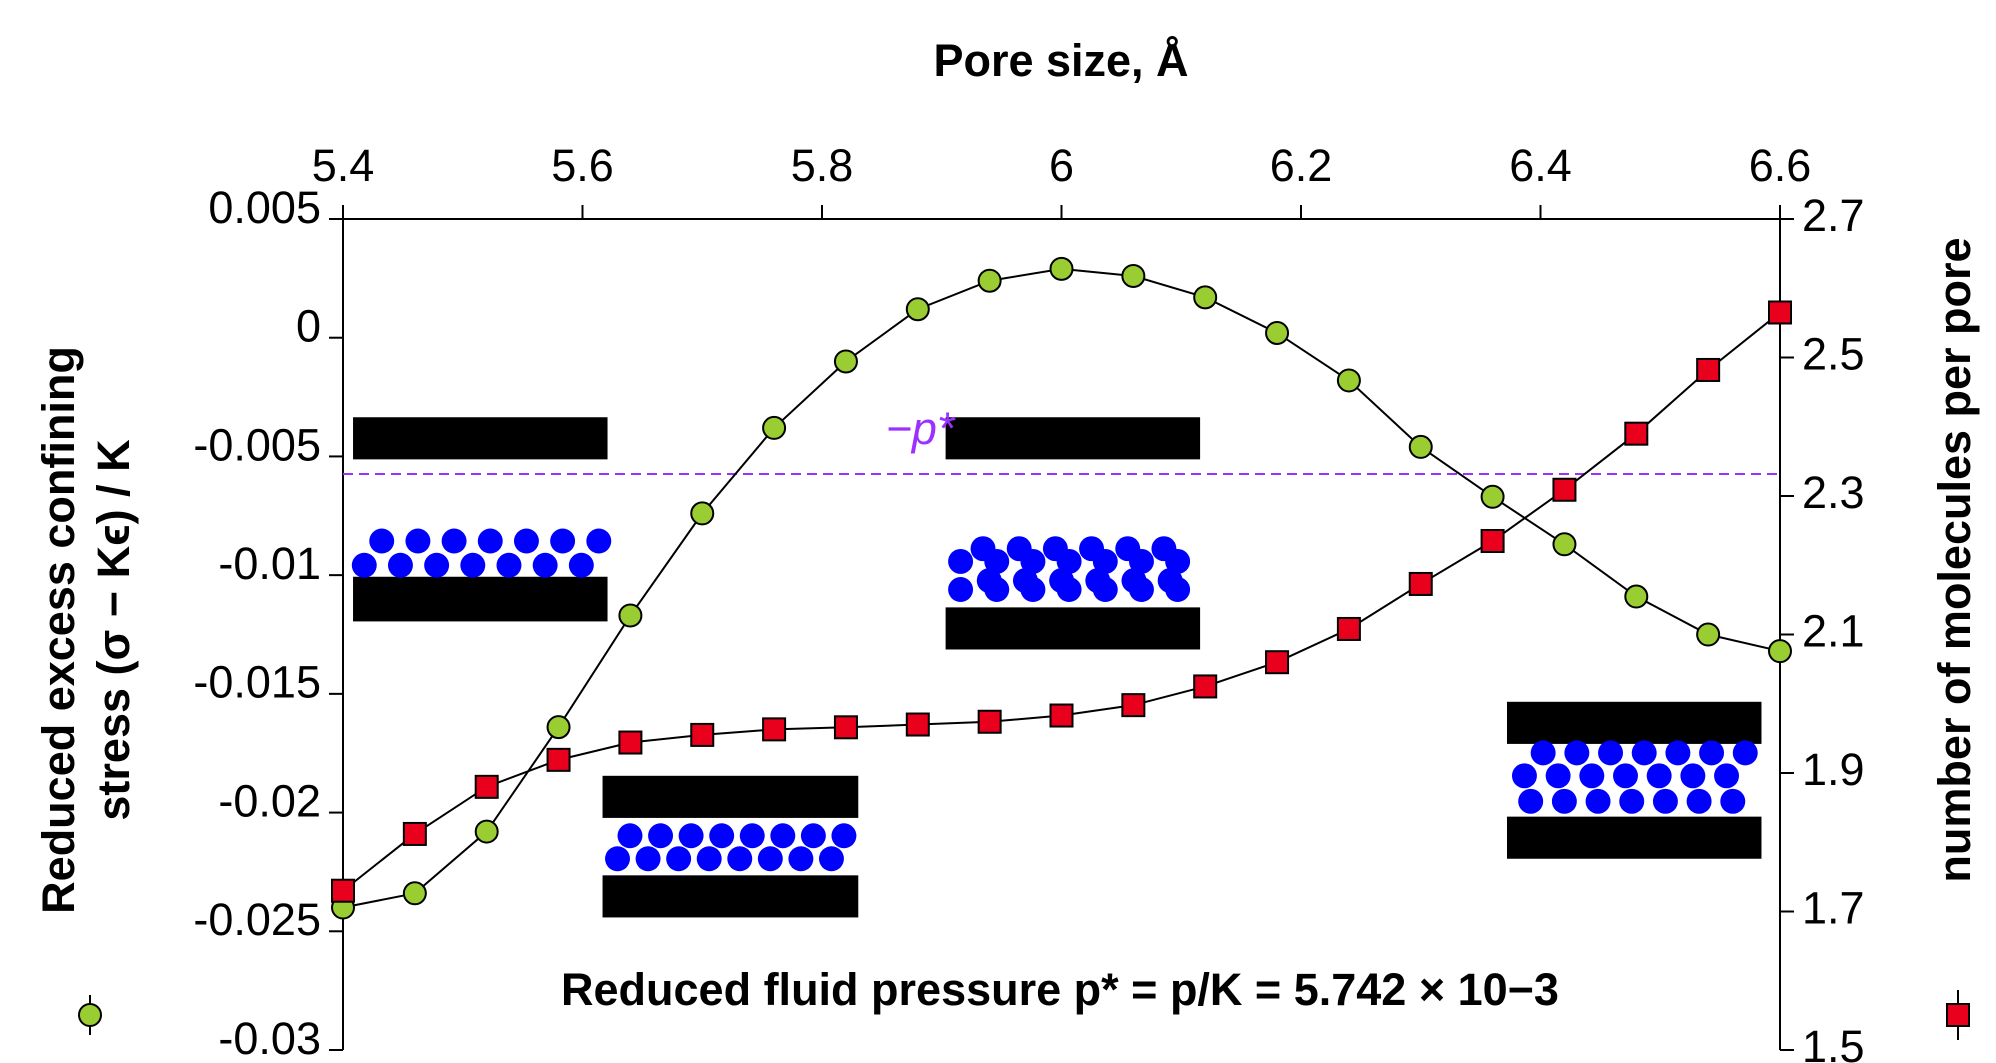  I want to click on y2-tick-label: 2.3, so click(1833, 492).